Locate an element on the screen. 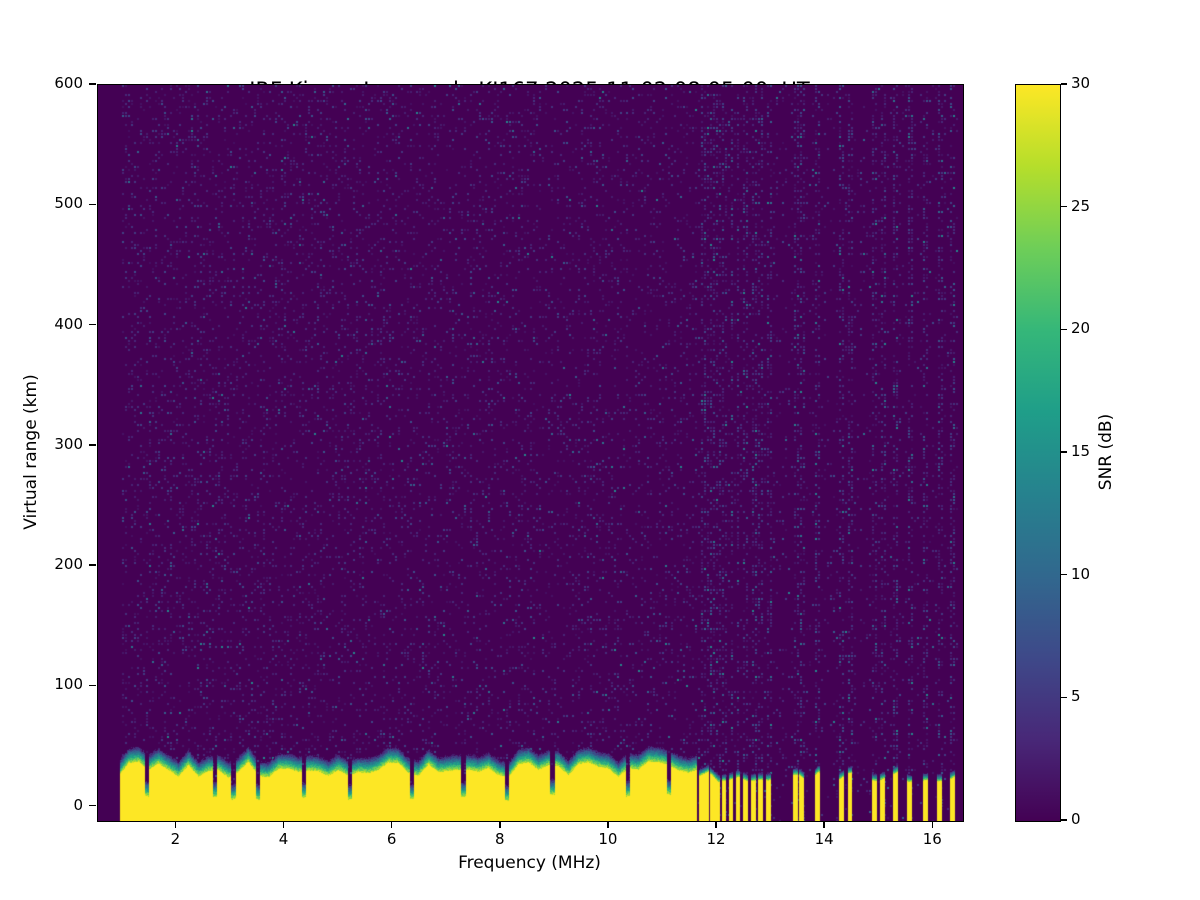 This screenshot has height=900, width=1200. colorbar-tick-label: 5 is located at coordinates (1076, 696).